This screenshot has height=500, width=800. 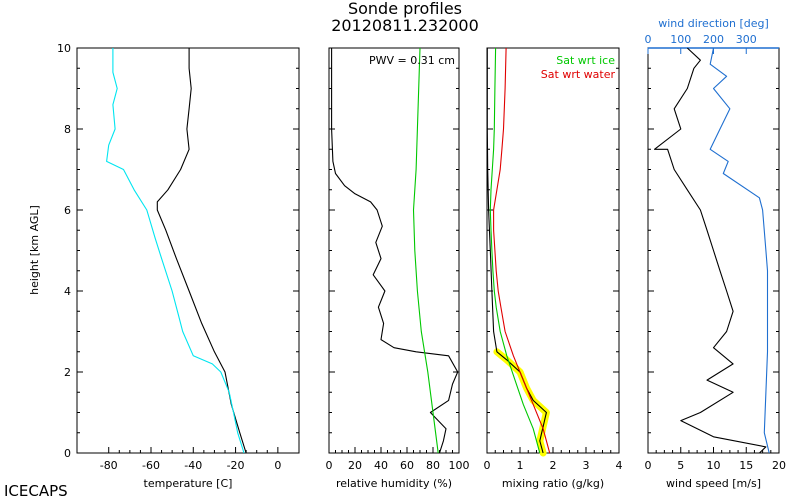 What do you see at coordinates (151, 465) in the screenshot?
I see `x-tick-label: -60` at bounding box center [151, 465].